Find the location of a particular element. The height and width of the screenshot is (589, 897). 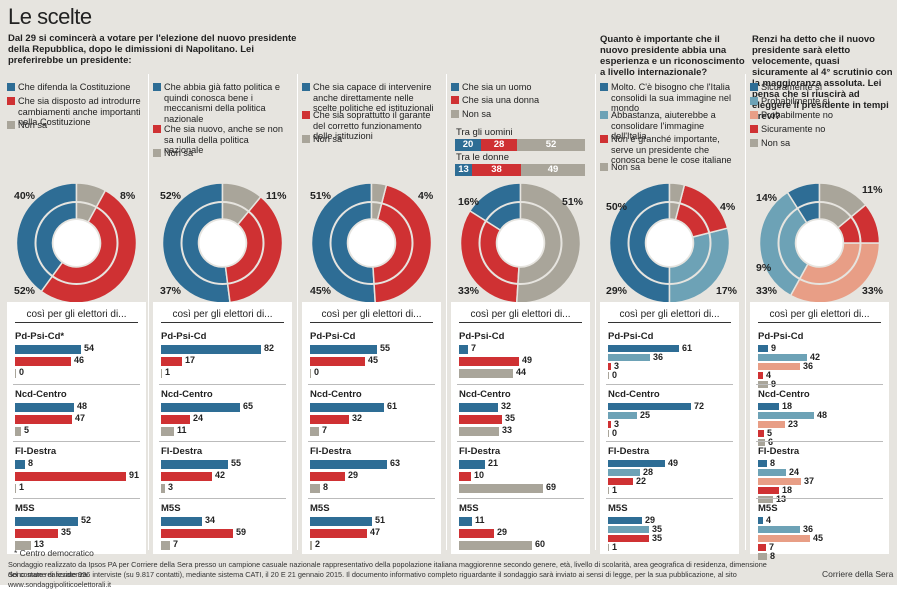

party-name: Pd-Psi-Cd* is located at coordinates (40, 336).